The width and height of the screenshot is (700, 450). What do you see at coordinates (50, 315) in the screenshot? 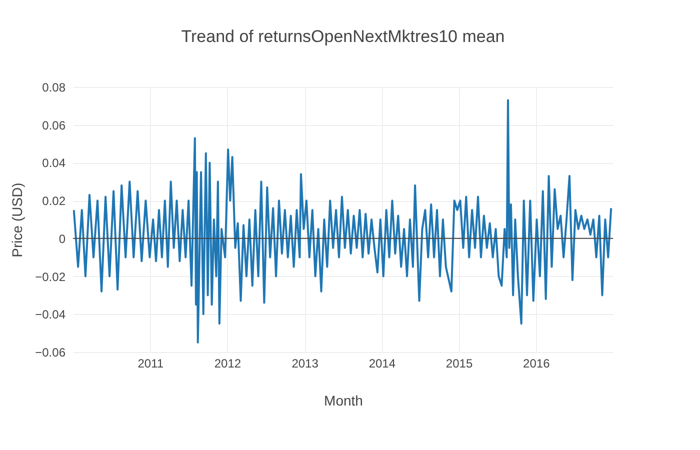
I see `y-tick-label: −0.04` at bounding box center [50, 315].